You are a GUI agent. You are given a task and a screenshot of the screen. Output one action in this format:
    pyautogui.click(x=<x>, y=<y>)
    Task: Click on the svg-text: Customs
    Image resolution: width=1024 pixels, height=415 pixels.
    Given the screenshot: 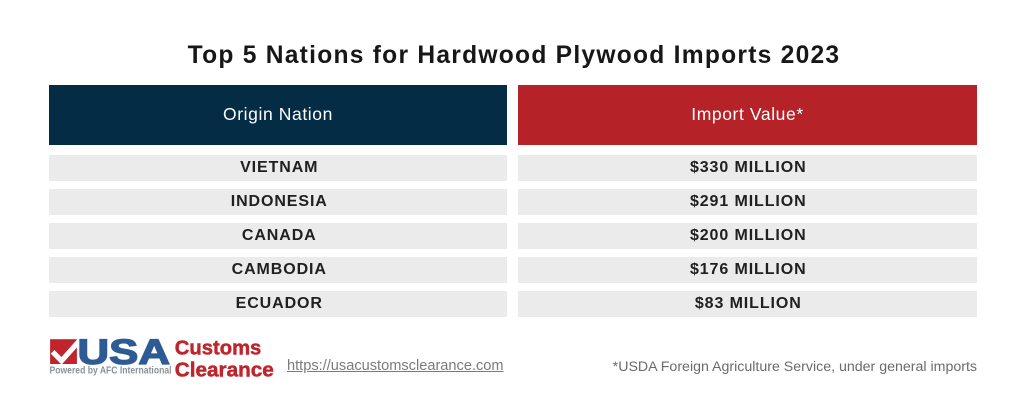 What is the action you would take?
    pyautogui.click(x=218, y=348)
    